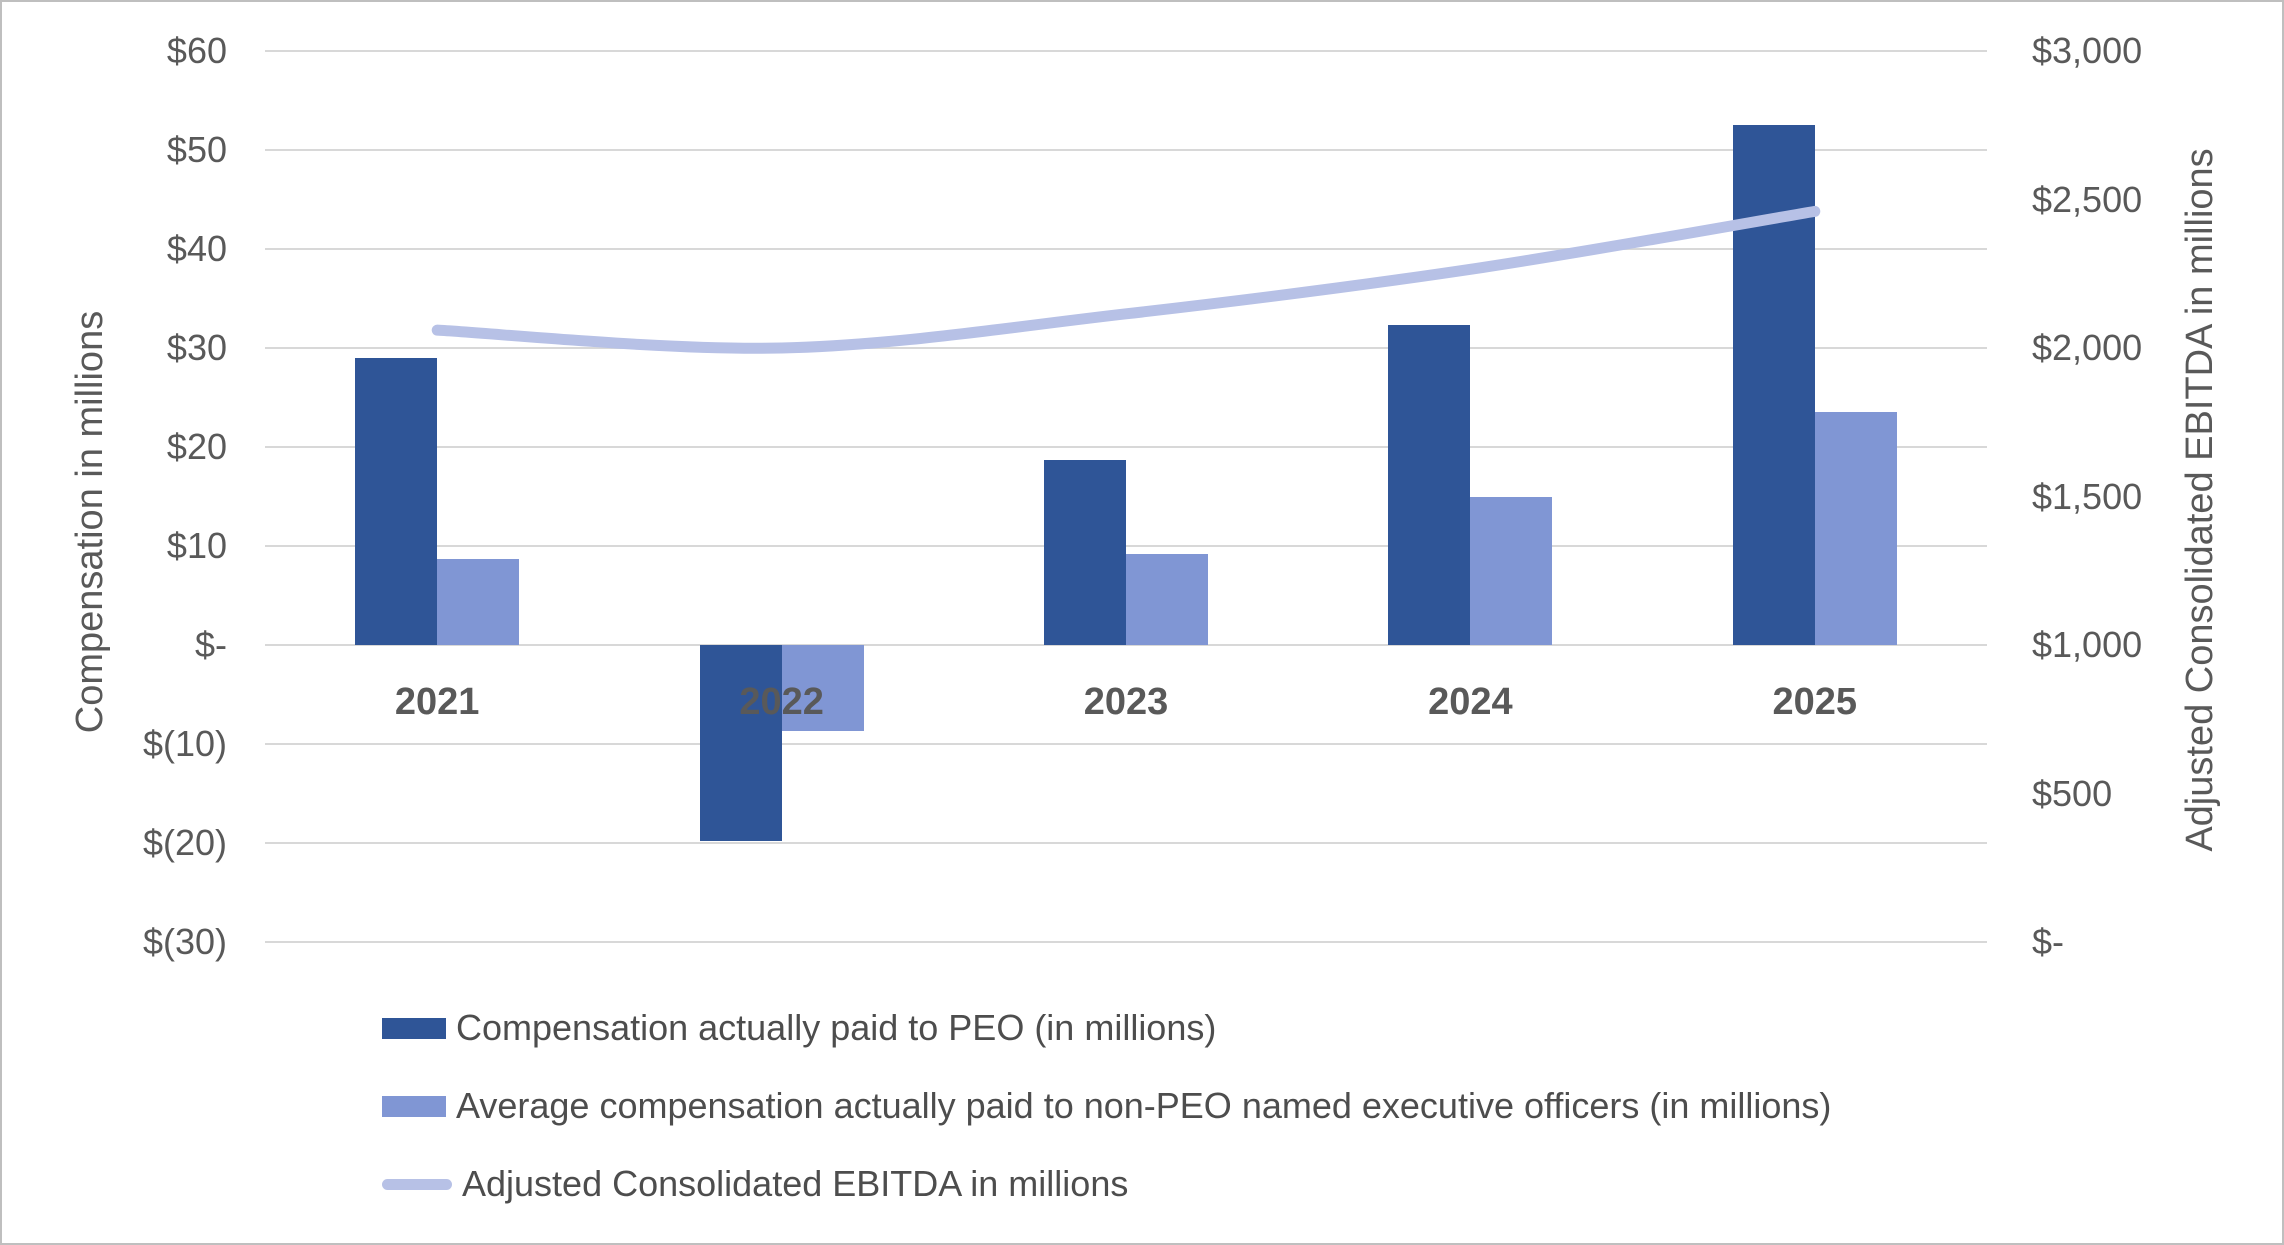  I want to click on ebitda-line, so click(1126, 279).